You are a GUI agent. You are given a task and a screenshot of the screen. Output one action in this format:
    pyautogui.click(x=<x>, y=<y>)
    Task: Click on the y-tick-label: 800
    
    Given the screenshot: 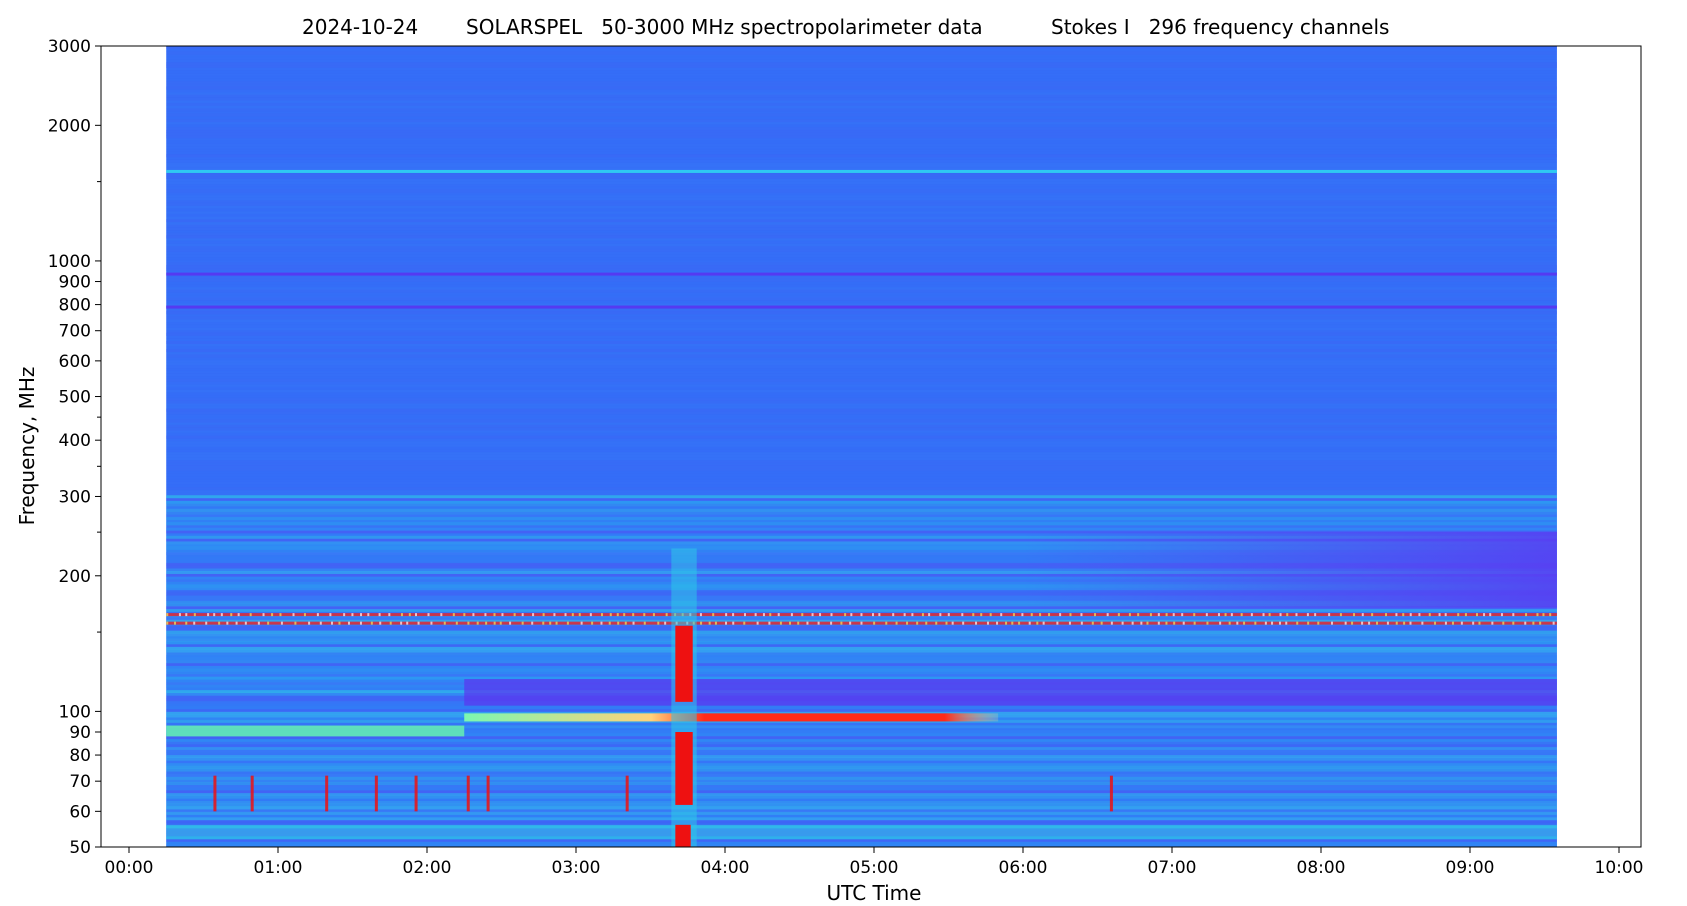 What is the action you would take?
    pyautogui.click(x=75, y=306)
    